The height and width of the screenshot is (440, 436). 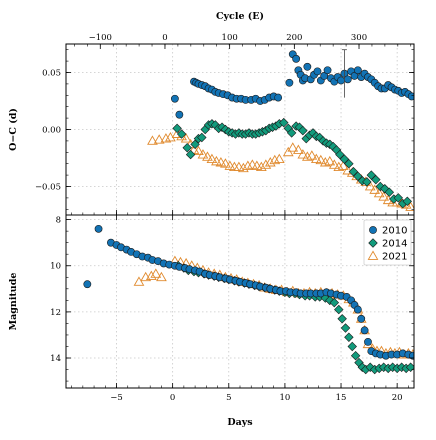 What do you see at coordinates (359, 38) in the screenshot?
I see `top-tick-label: 300` at bounding box center [359, 38].